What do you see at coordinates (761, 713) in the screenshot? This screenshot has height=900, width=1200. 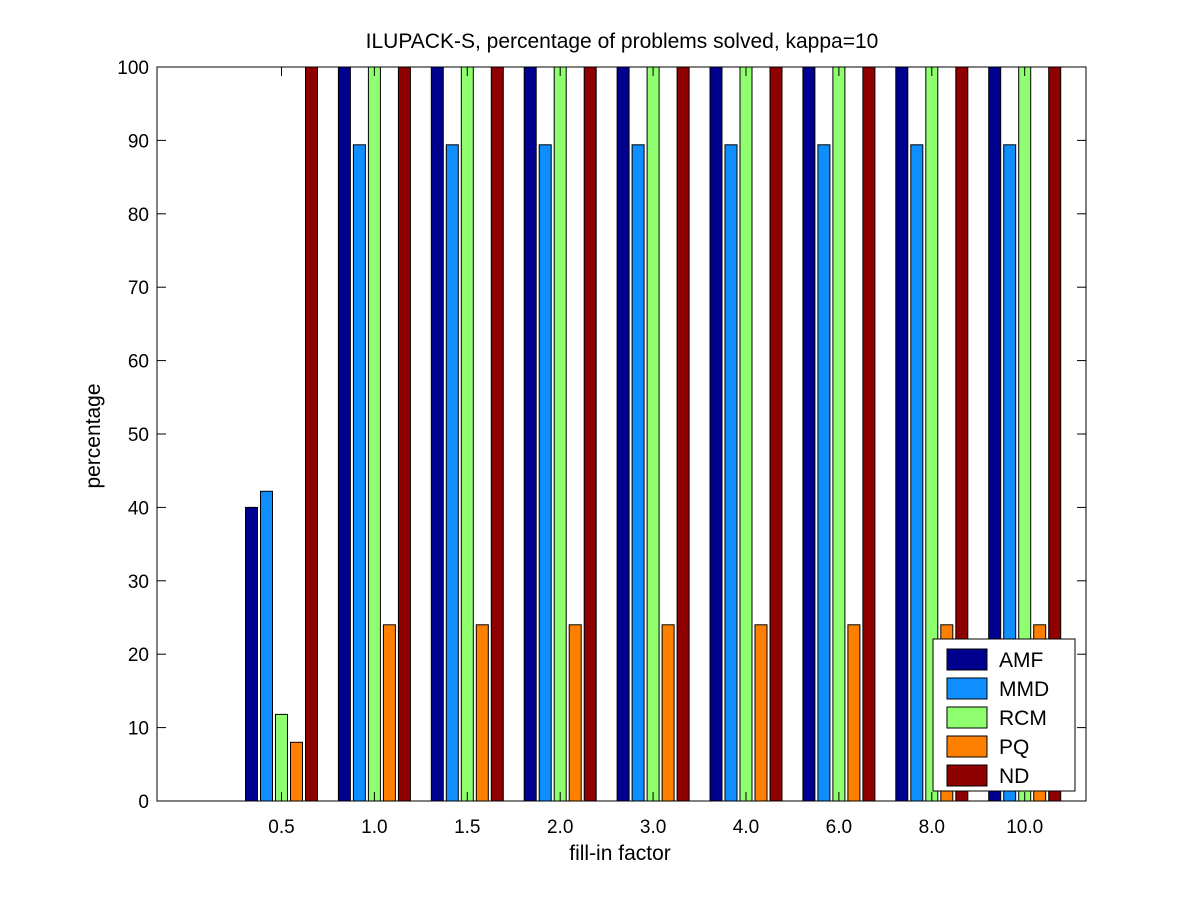 I see `bar-pq-4.0` at bounding box center [761, 713].